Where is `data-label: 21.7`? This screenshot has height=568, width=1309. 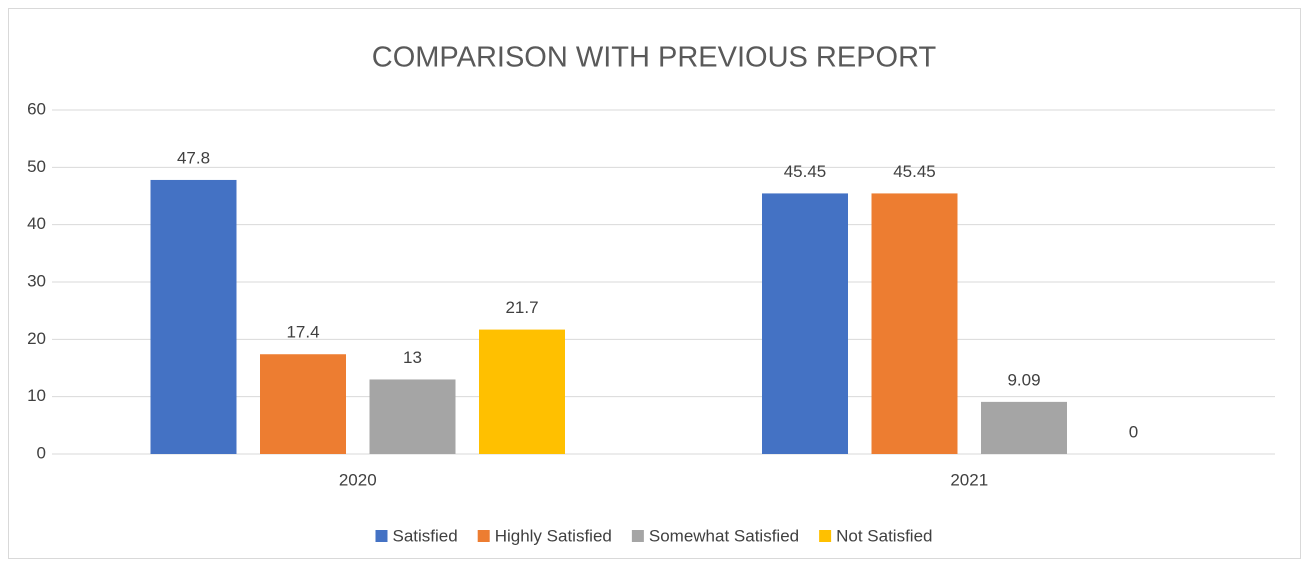
data-label: 21.7 is located at coordinates (521, 307).